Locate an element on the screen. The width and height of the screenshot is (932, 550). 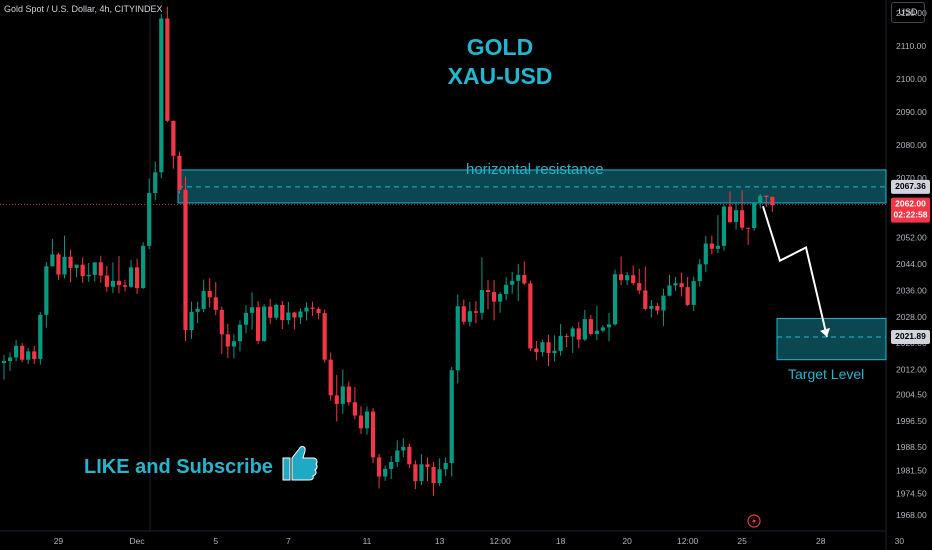
x-tick-label: 18 is located at coordinates (561, 541).